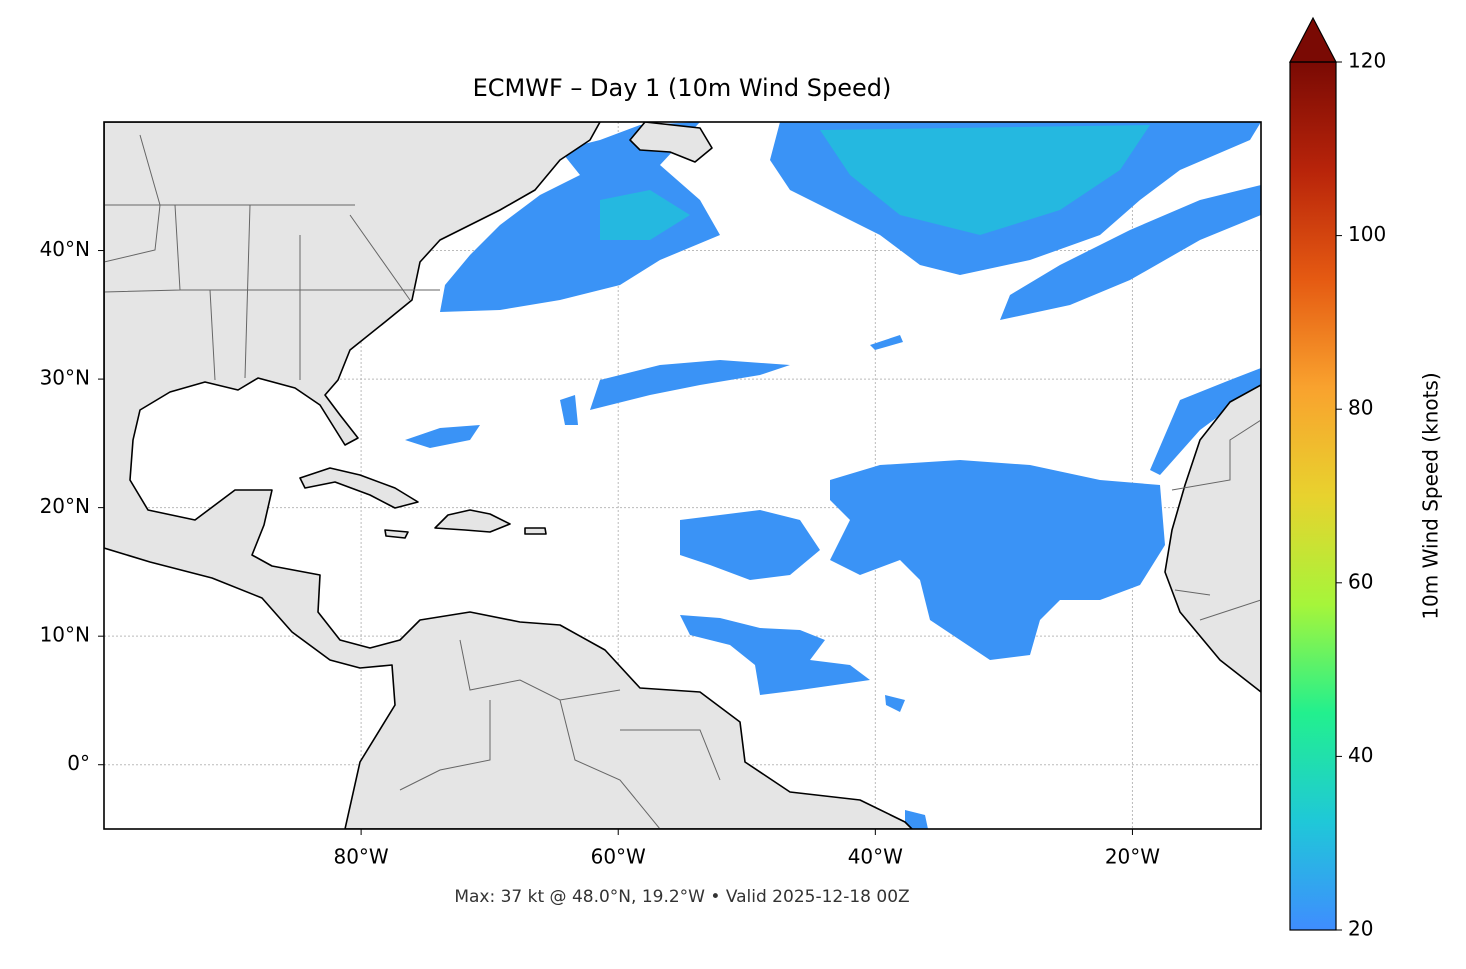  Describe the element at coordinates (875, 857) in the screenshot. I see `x-tick-label: 40°W` at that location.